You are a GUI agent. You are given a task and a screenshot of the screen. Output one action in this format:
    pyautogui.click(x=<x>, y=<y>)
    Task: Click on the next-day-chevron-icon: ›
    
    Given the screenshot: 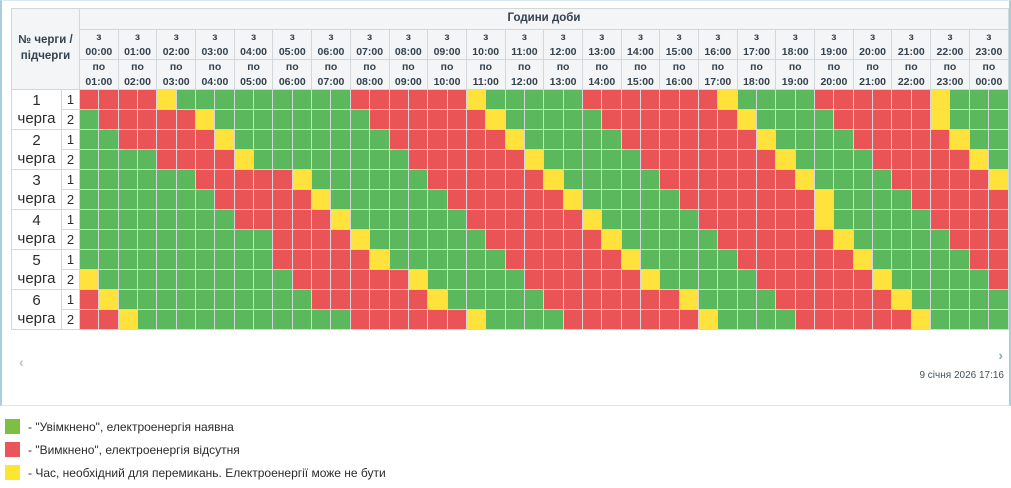 What is the action you would take?
    pyautogui.click(x=1000, y=355)
    